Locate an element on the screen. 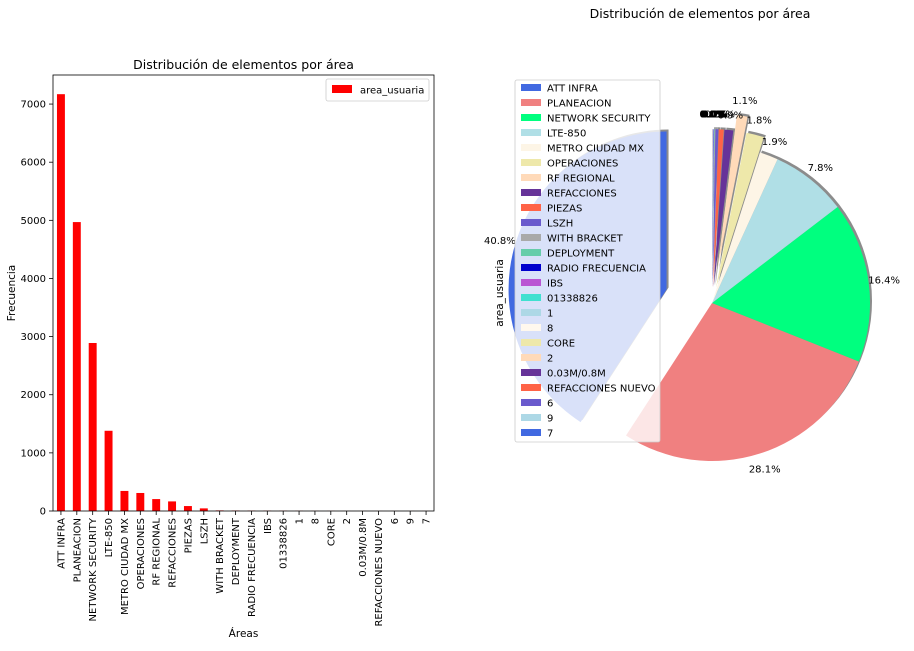 This screenshot has height=651, width=914. bar-y-tick-label: 5000 is located at coordinates (33, 221).